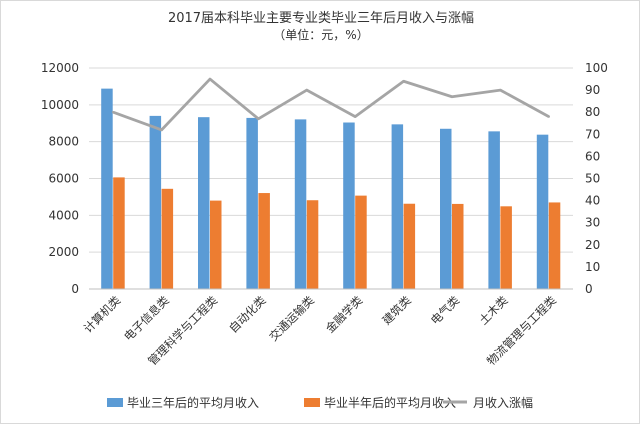  I want to click on y-left-tick-label: 6000, so click(63, 179).